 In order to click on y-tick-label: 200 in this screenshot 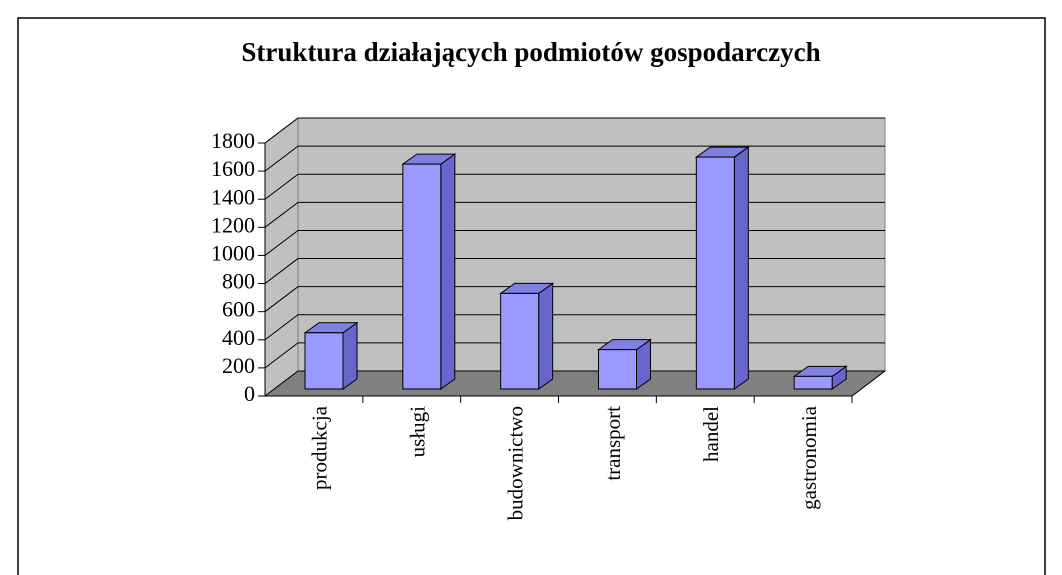, I will do `click(238, 365)`.